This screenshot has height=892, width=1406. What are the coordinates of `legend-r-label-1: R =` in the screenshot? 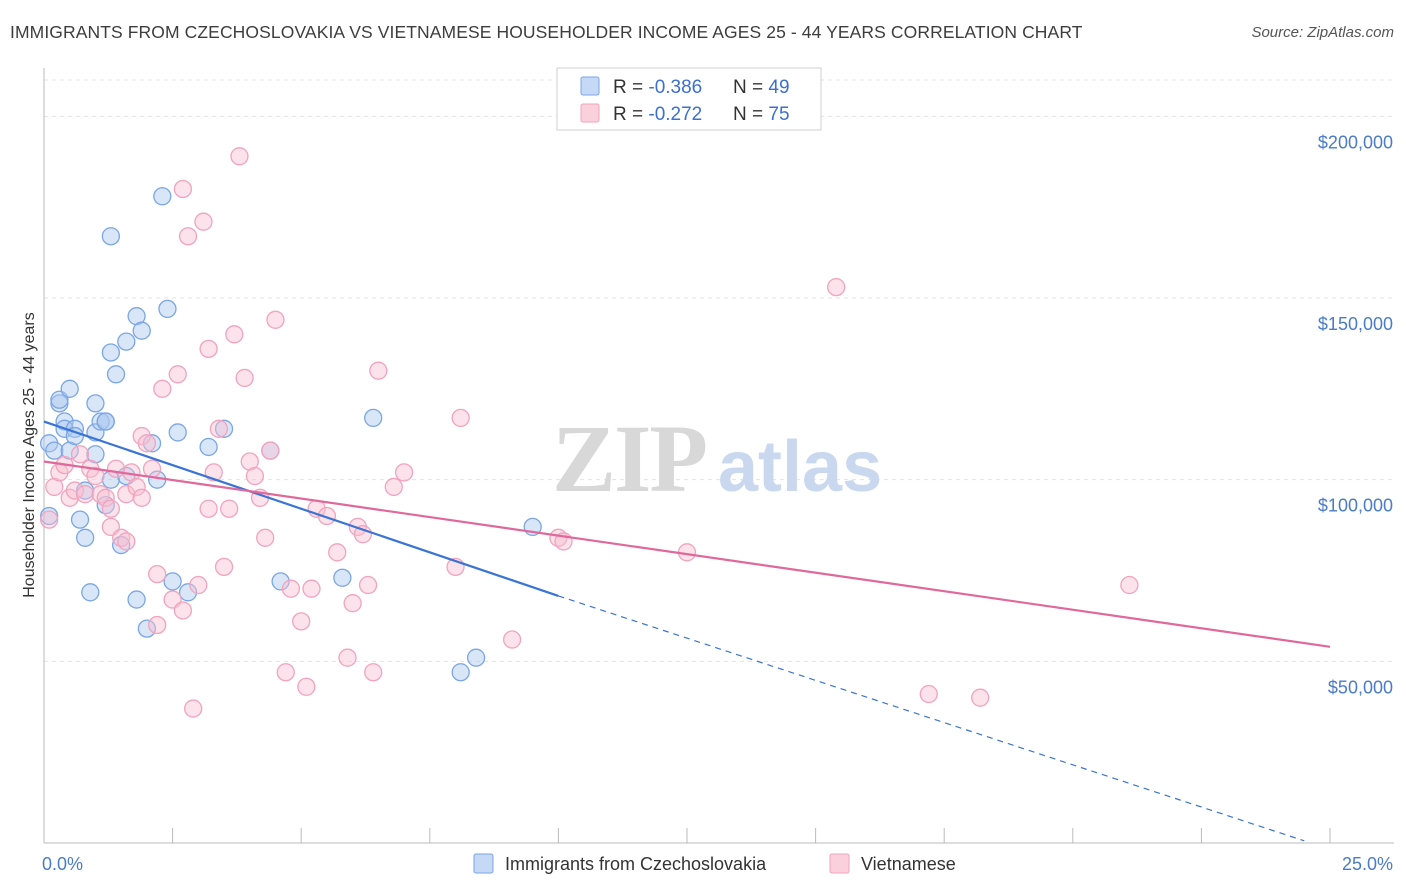 It's located at (630, 87).